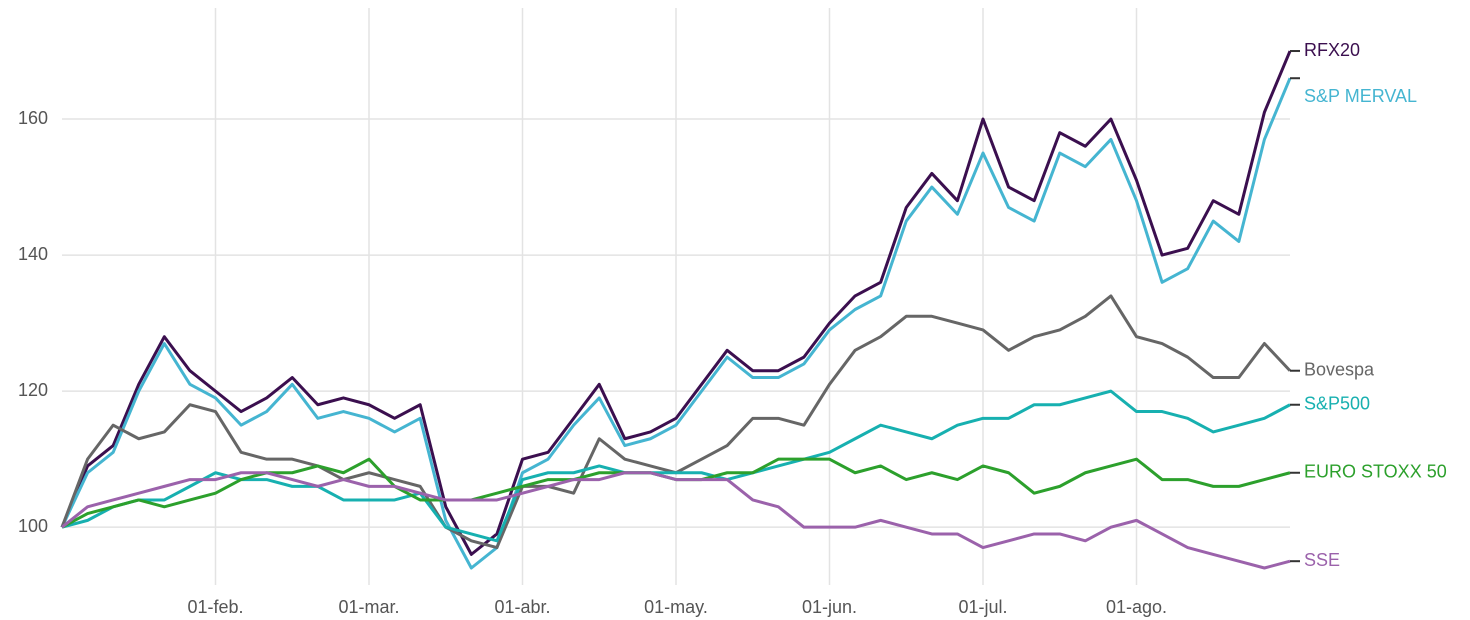 This screenshot has width=1470, height=620. I want to click on x-tick-label: 01-jul., so click(982, 607).